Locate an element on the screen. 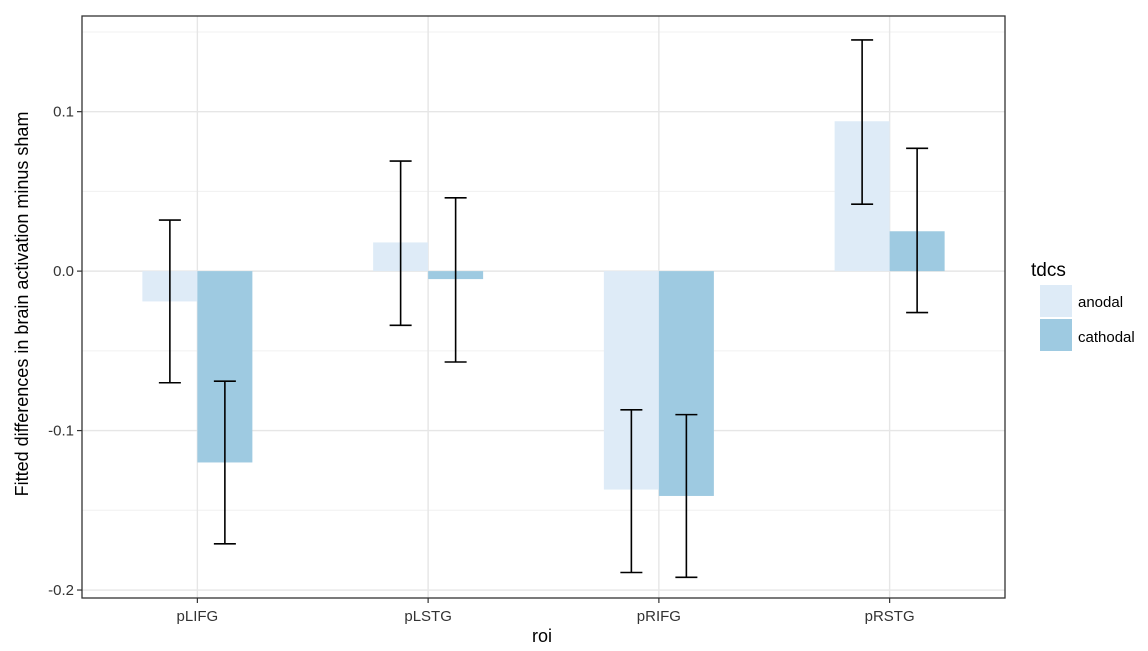  y-tick-label: -0.1 is located at coordinates (61, 431).